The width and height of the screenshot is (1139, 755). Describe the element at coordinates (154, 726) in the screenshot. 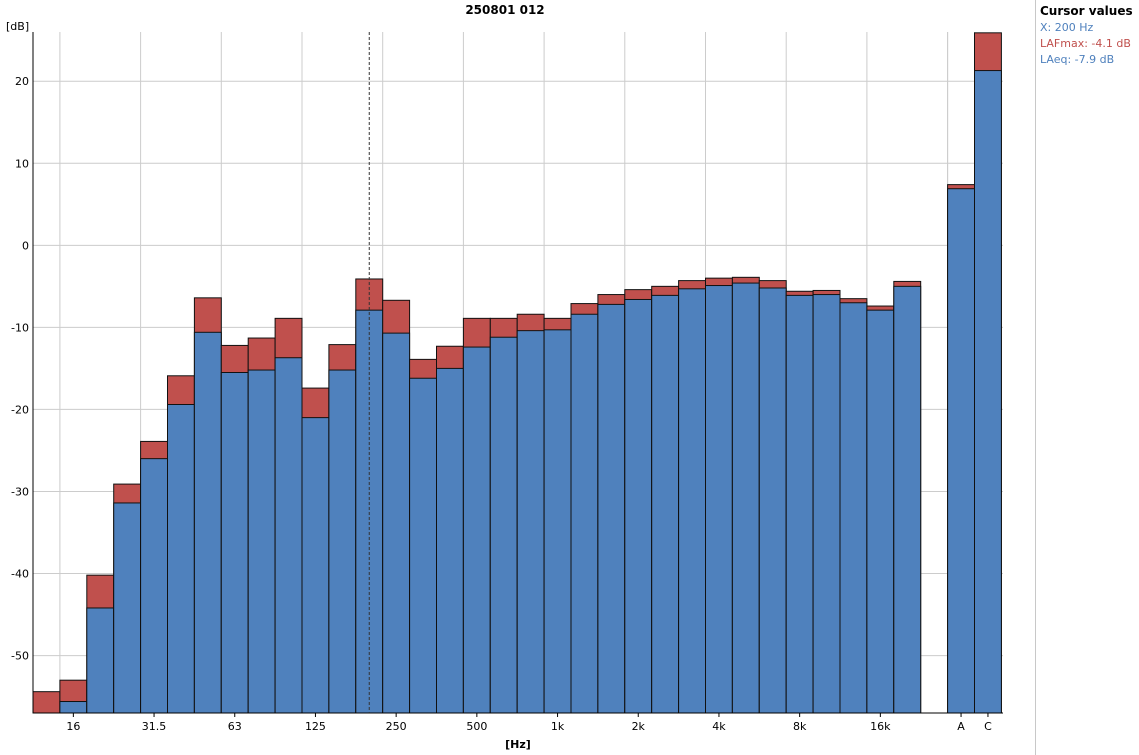

I see `x-tick-label: 31.5` at that location.